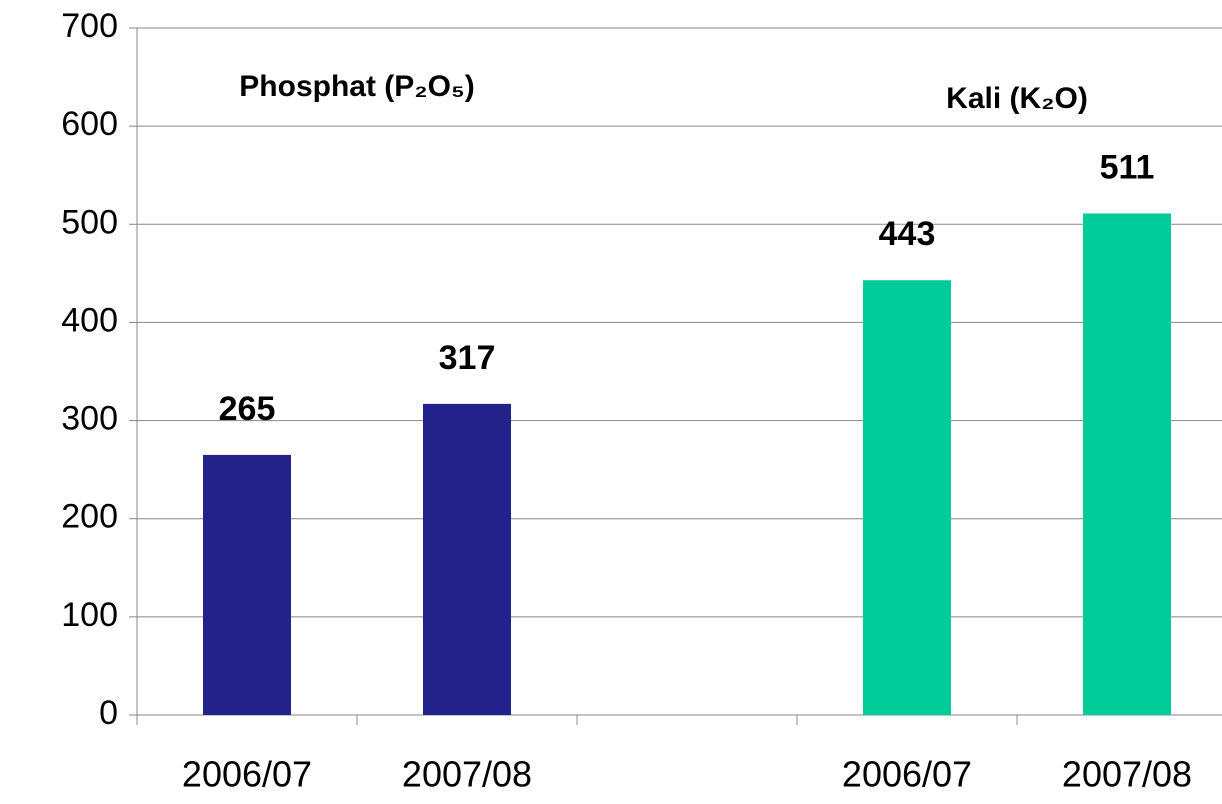 This screenshot has width=1222, height=804. Describe the element at coordinates (89, 517) in the screenshot. I see `y-tick-label: 200` at that location.